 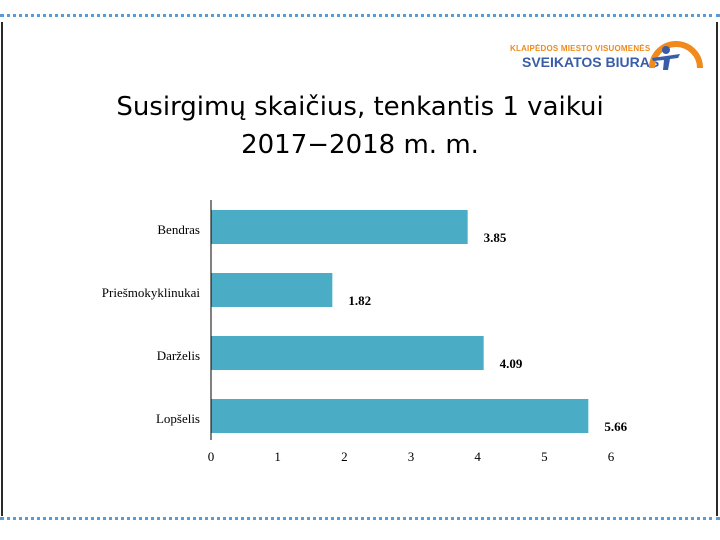 I want to click on category-label: Priešmokyklinukai, so click(x=151, y=292).